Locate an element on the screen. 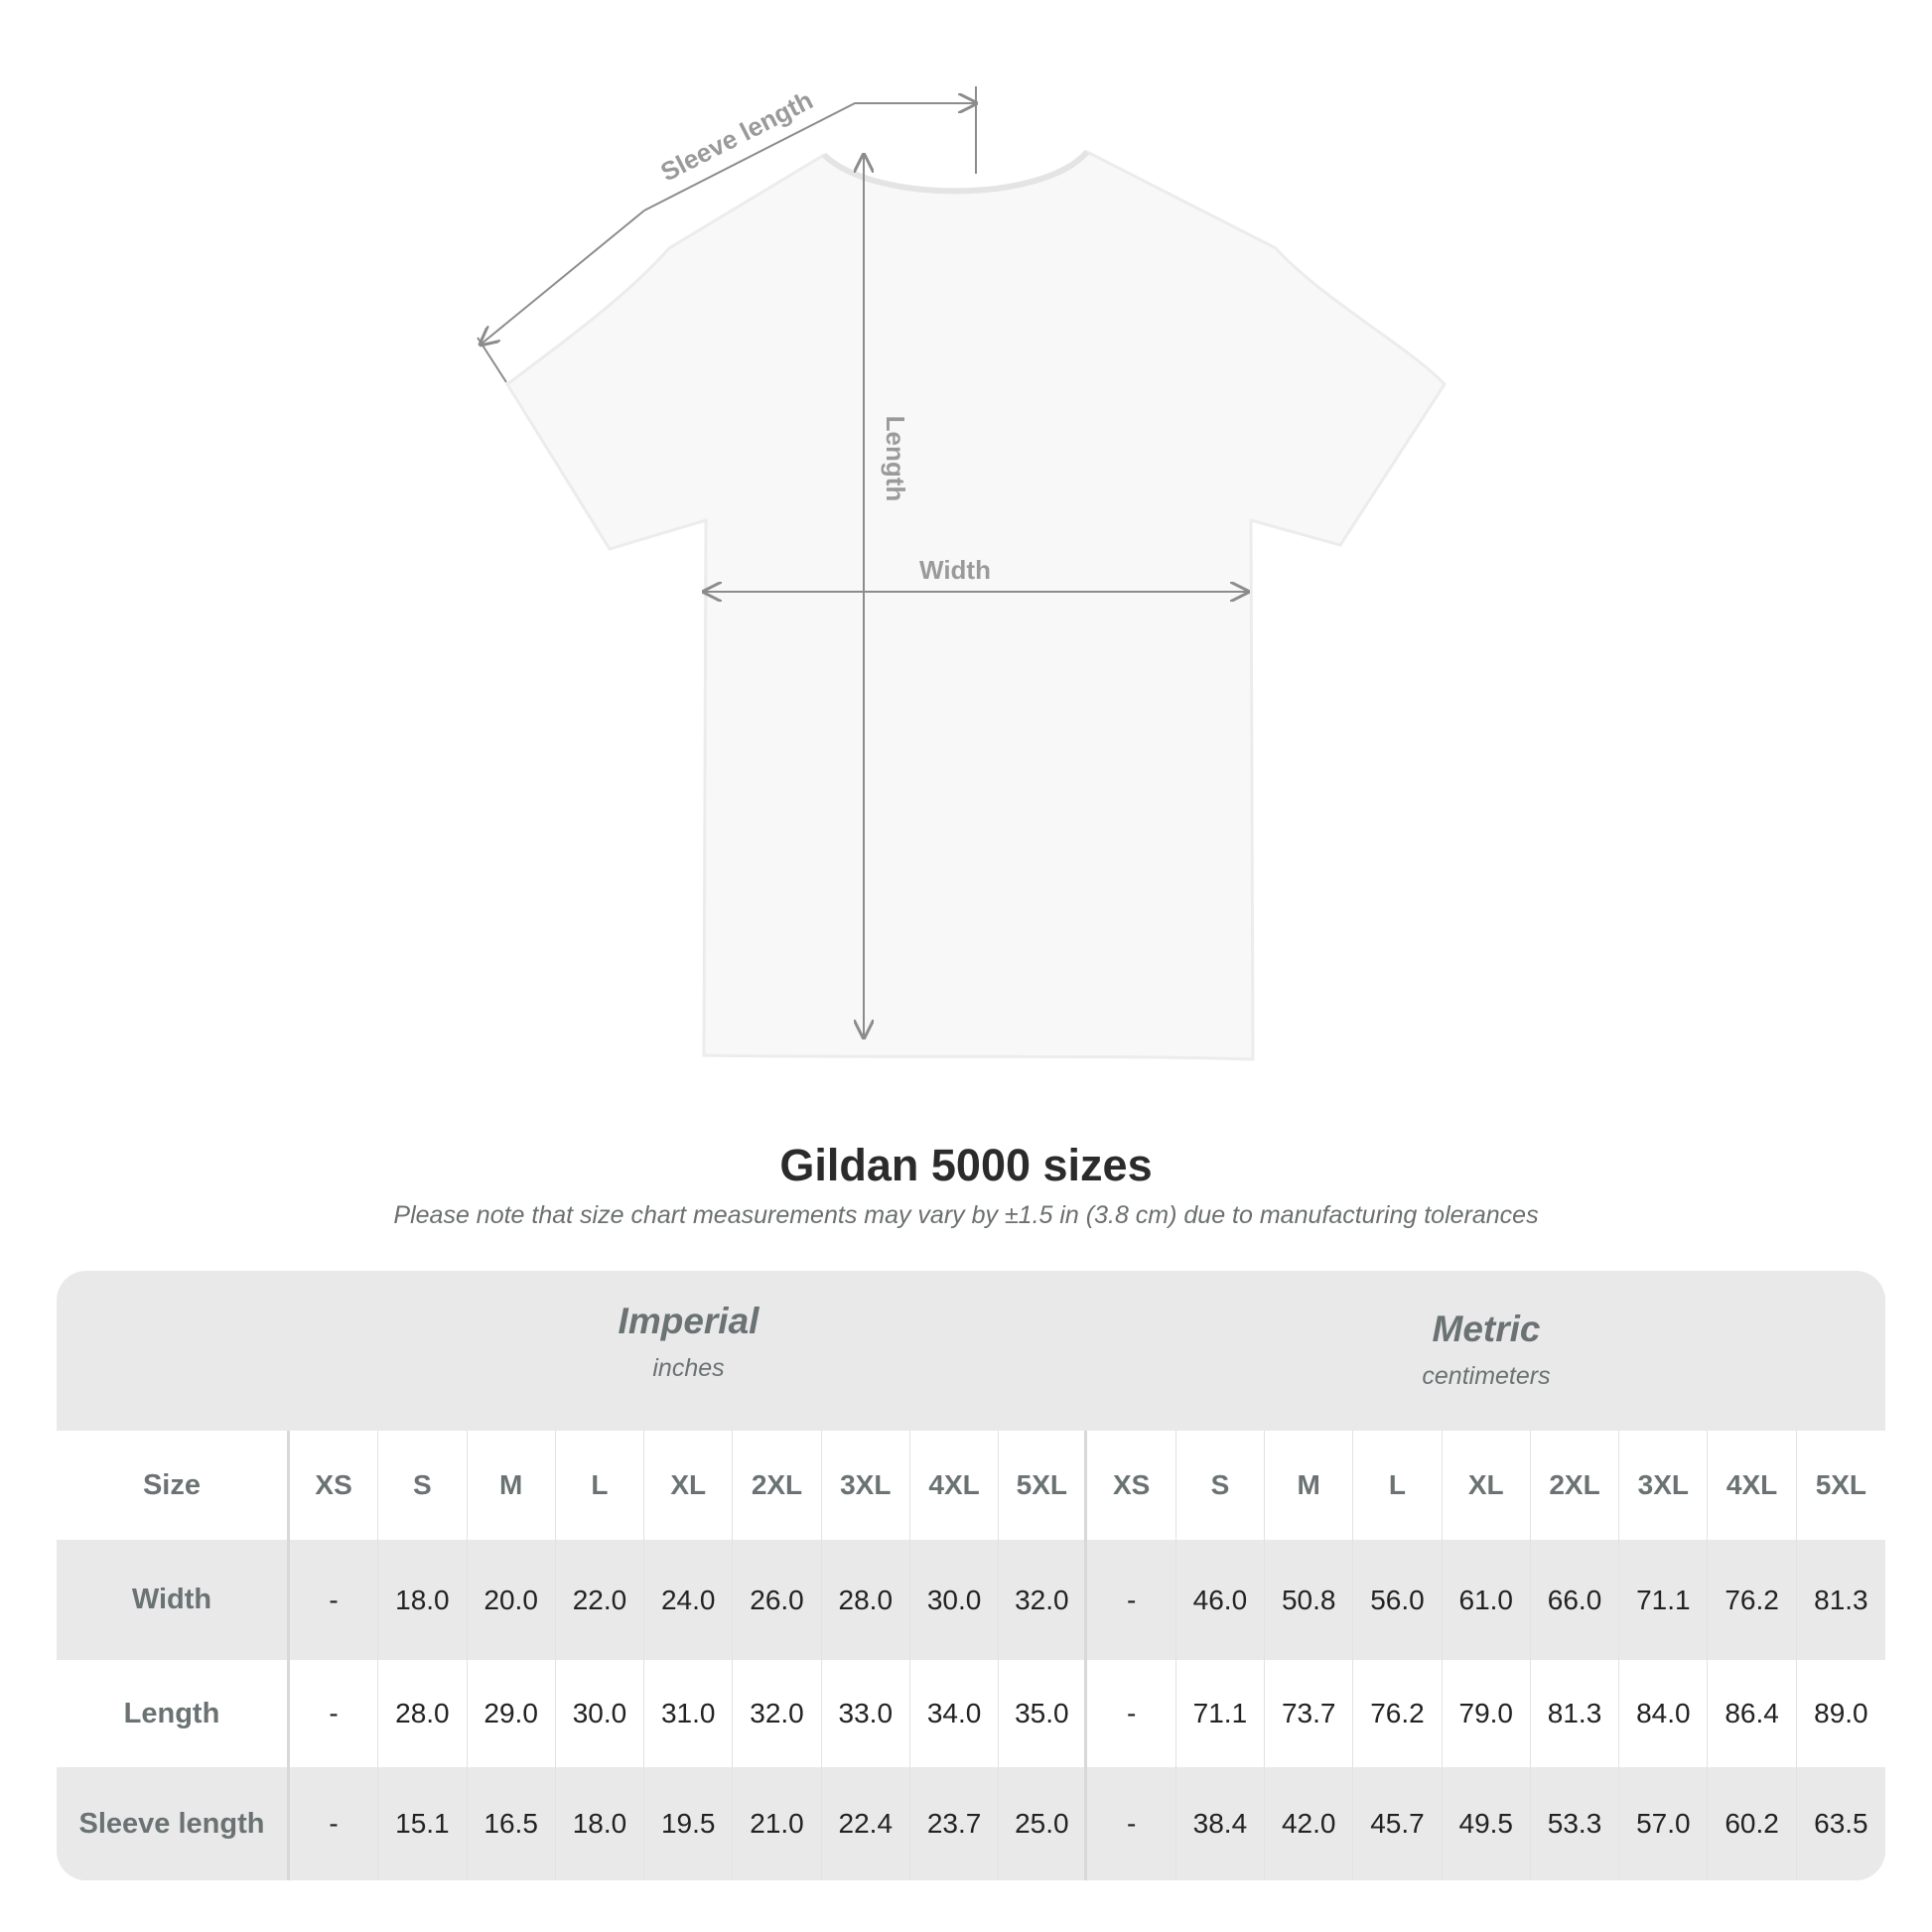 The image size is (1932, 1932). metric-cell: 2XL is located at coordinates (1576, 1486).